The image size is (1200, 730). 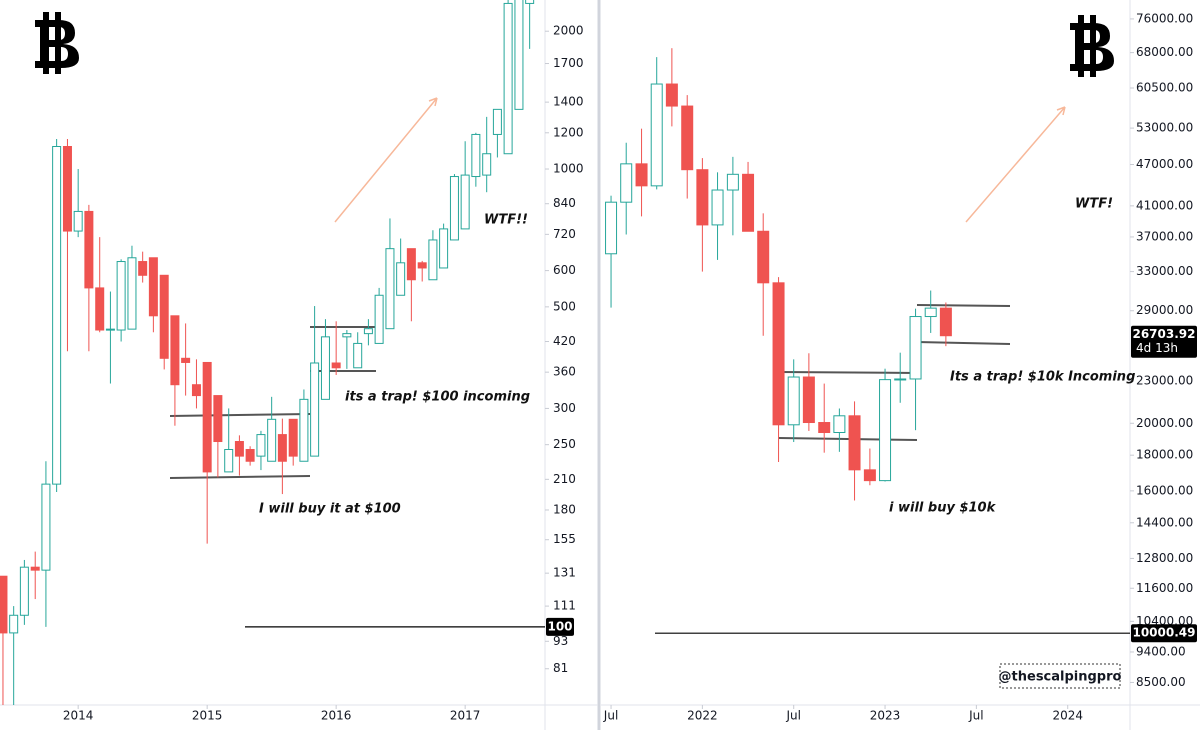 What do you see at coordinates (975, 716) in the screenshot?
I see `x-tick-label: Jul` at bounding box center [975, 716].